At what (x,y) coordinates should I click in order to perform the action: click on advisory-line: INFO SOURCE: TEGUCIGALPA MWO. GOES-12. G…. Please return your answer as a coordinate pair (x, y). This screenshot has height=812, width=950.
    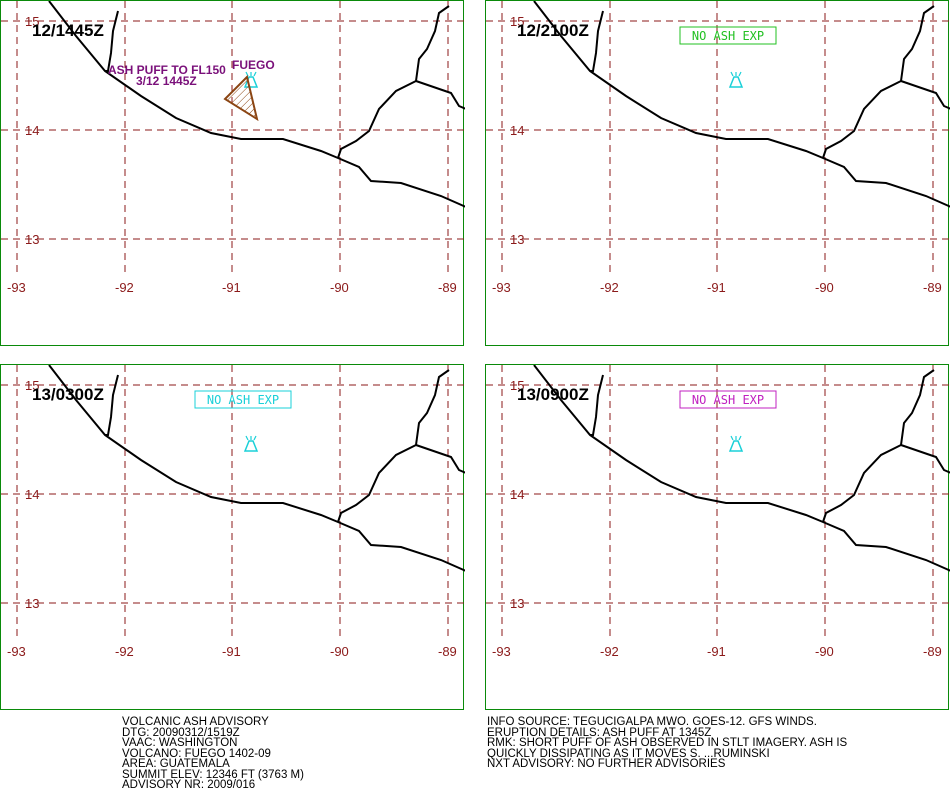
    Looking at the image, I should click on (652, 722).